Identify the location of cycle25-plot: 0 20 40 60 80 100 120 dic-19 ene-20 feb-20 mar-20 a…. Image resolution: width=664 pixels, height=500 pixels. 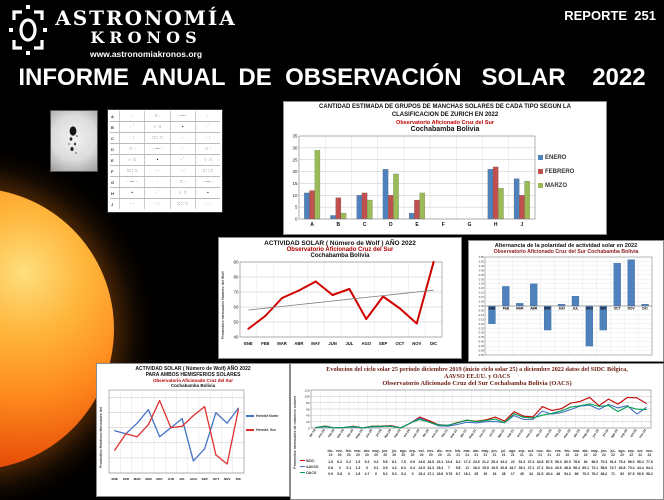
(477, 418).